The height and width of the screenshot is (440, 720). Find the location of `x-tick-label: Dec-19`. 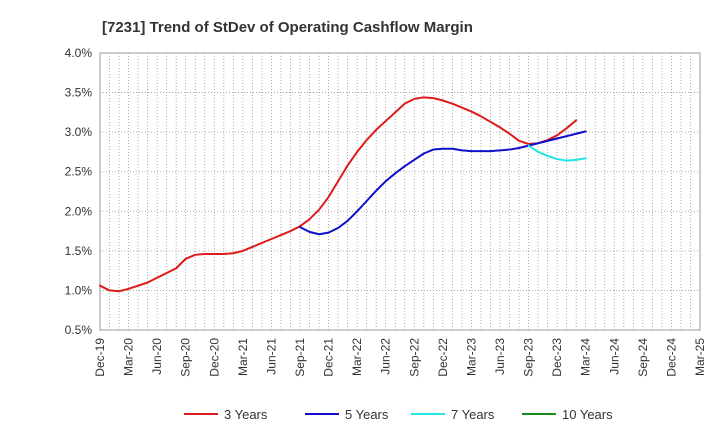

x-tick-label: Dec-19 is located at coordinates (100, 357).